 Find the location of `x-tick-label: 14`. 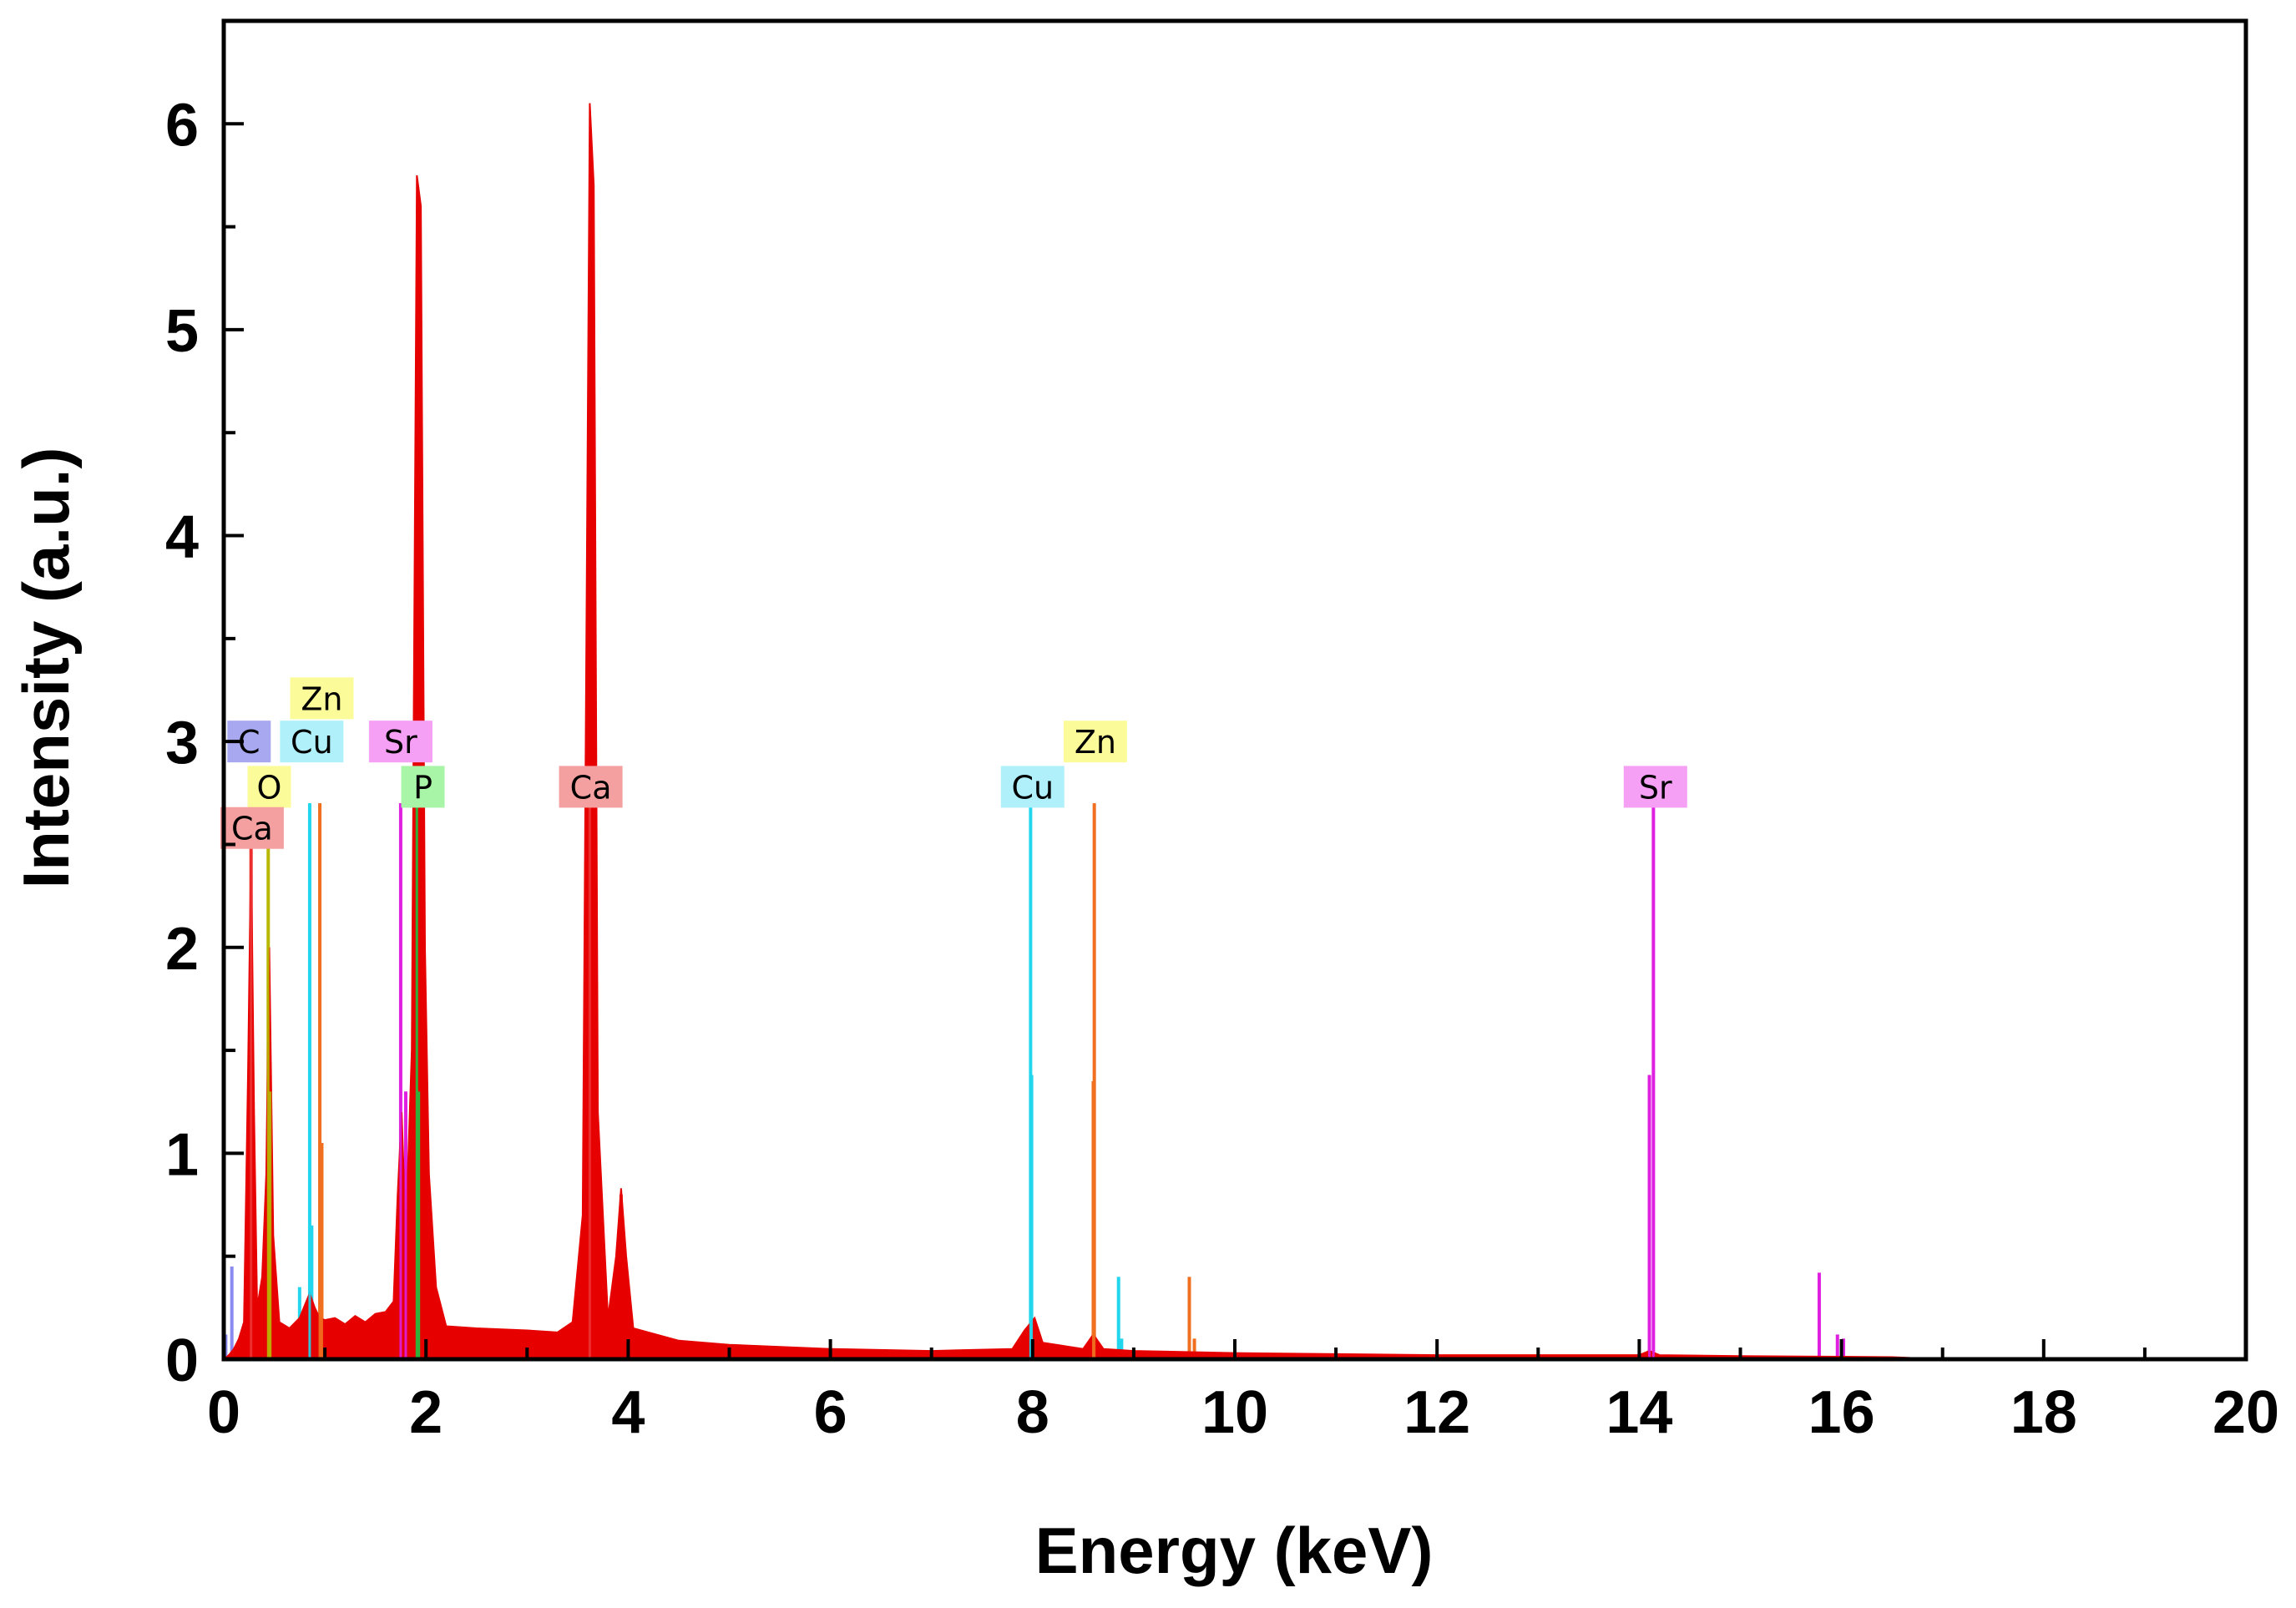

x-tick-label: 14 is located at coordinates (1639, 1412).